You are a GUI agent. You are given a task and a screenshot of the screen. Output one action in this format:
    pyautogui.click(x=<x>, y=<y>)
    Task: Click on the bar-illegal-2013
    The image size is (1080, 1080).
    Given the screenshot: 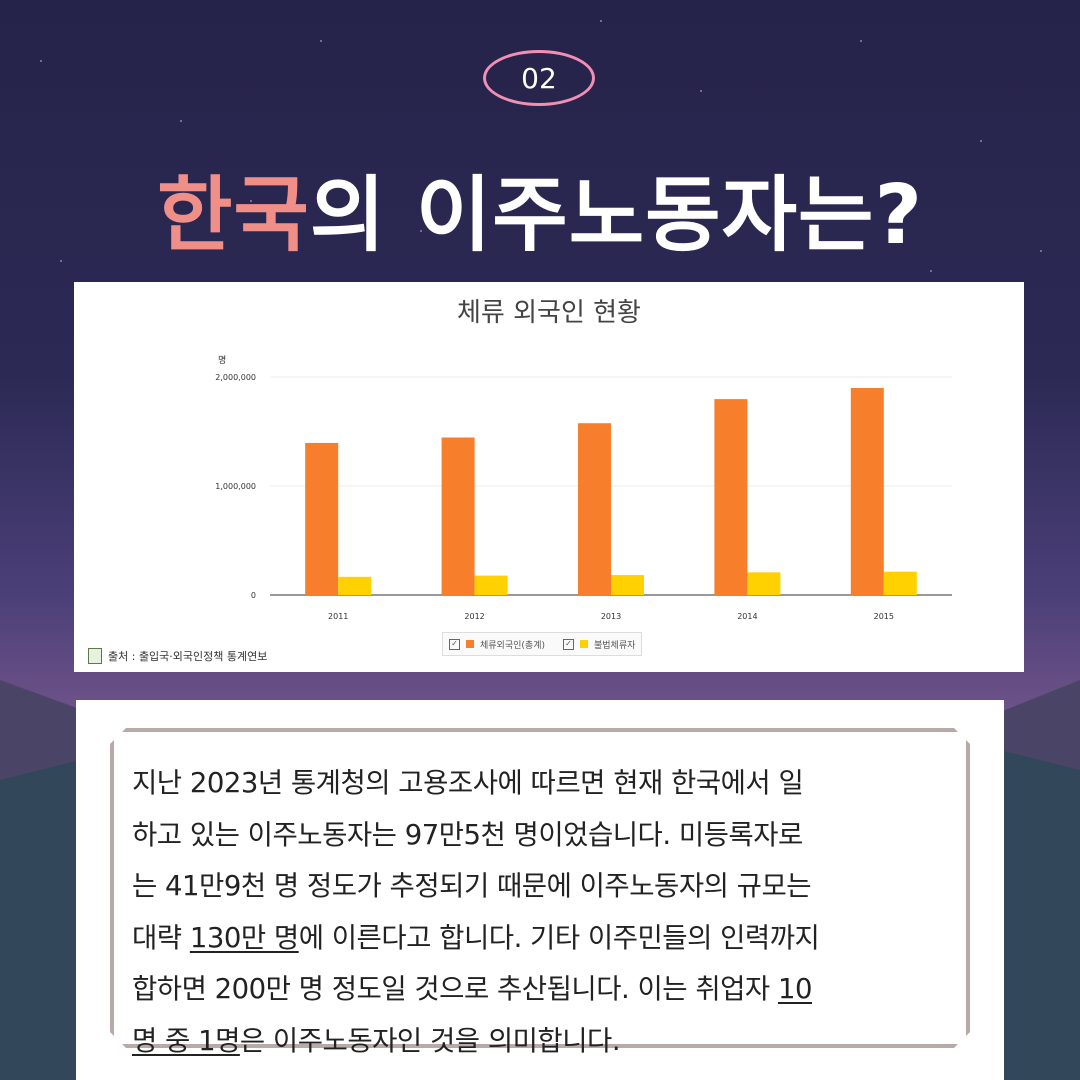 What is the action you would take?
    pyautogui.click(x=627, y=585)
    